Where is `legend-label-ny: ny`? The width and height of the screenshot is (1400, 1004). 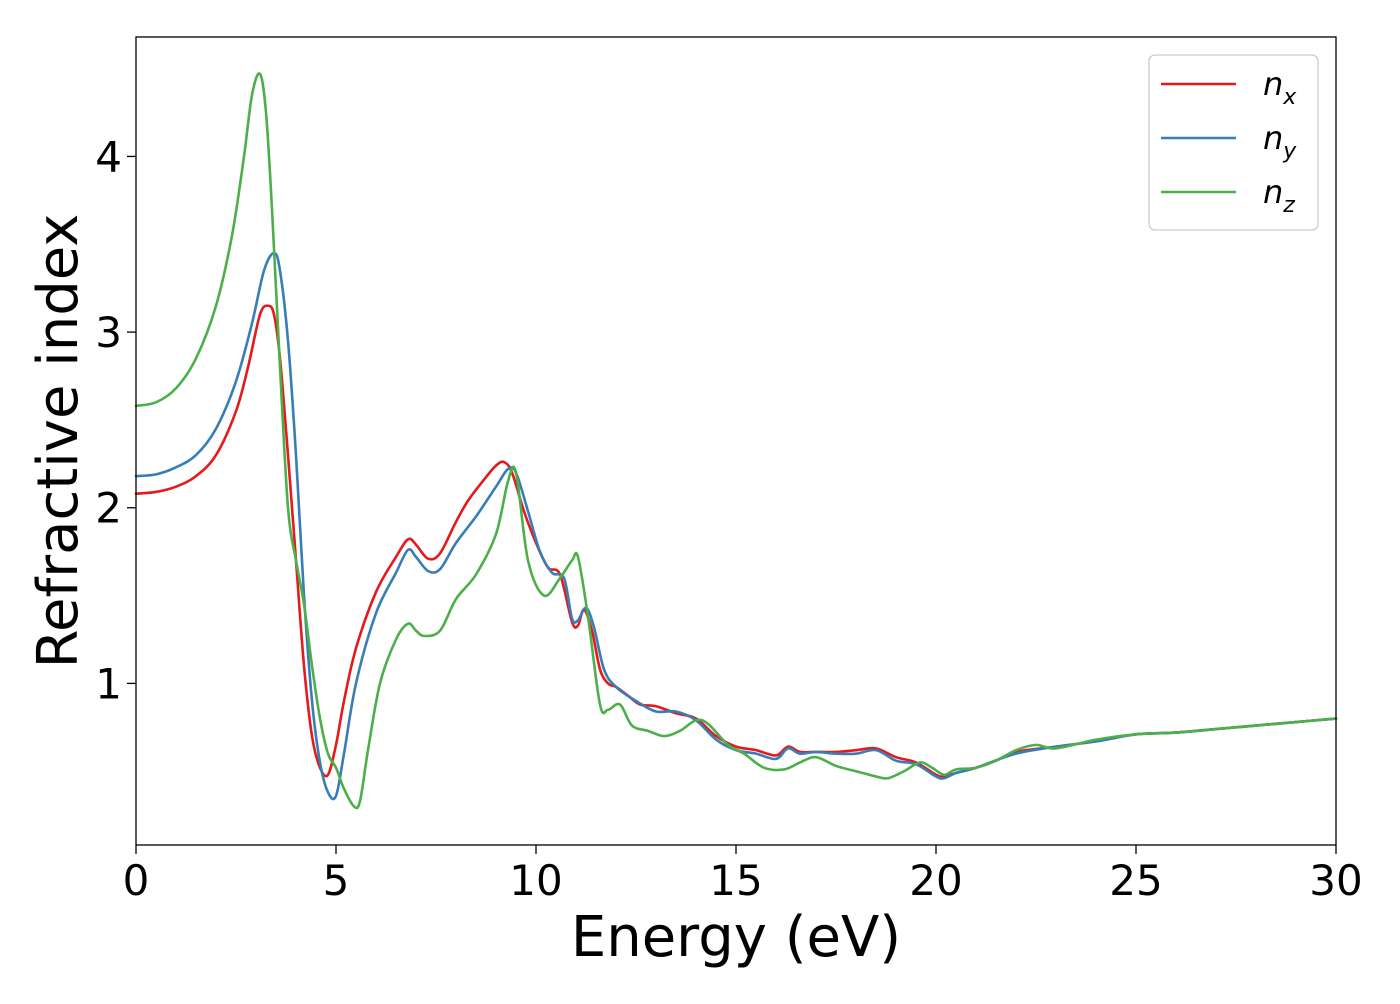
legend-label-ny: ny is located at coordinates (1280, 141).